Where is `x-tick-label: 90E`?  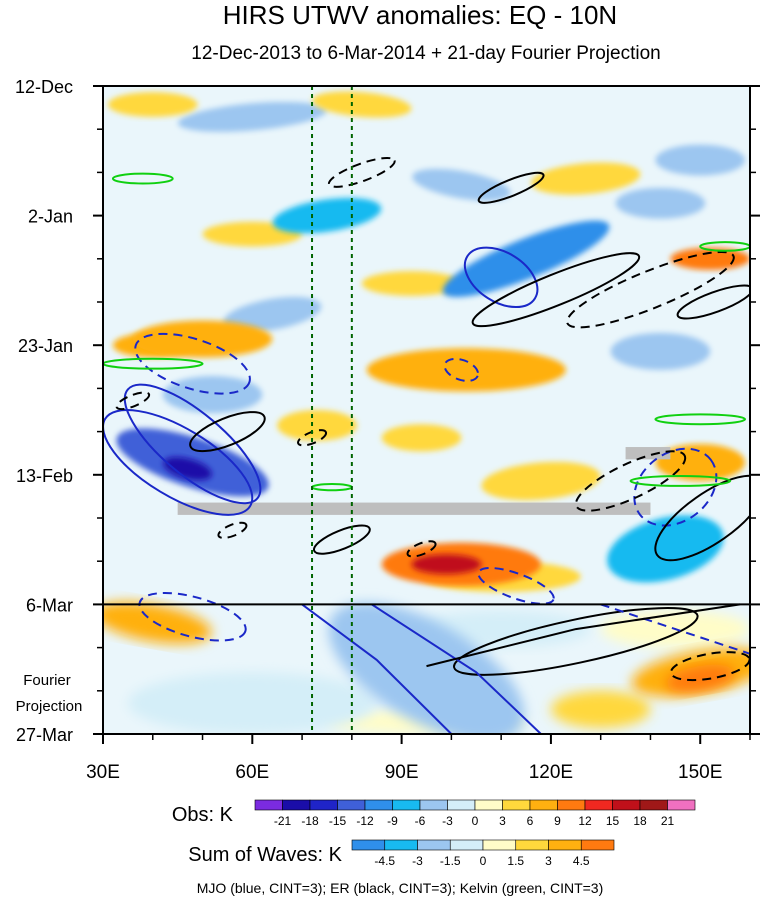
x-tick-label: 90E is located at coordinates (402, 772).